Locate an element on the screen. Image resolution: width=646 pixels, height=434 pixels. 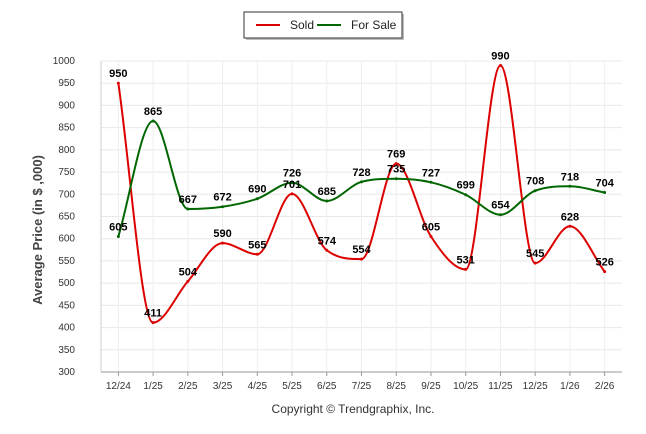
x-tick-label: 10/25 is located at coordinates (465, 386).